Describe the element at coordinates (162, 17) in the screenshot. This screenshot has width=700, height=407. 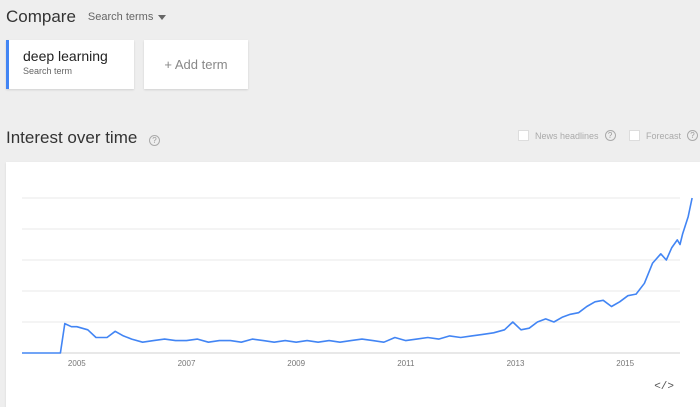
I see `dropdown-caret-icon` at that location.